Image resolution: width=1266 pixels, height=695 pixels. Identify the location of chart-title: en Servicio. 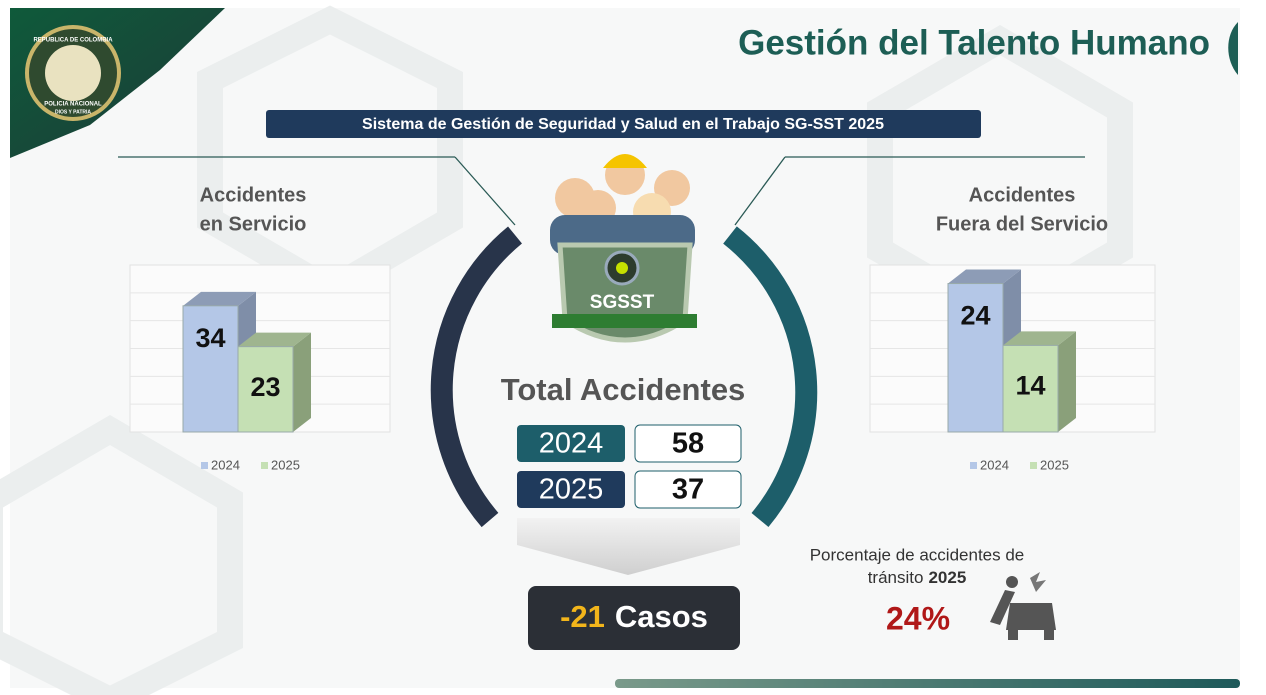
(253, 224).